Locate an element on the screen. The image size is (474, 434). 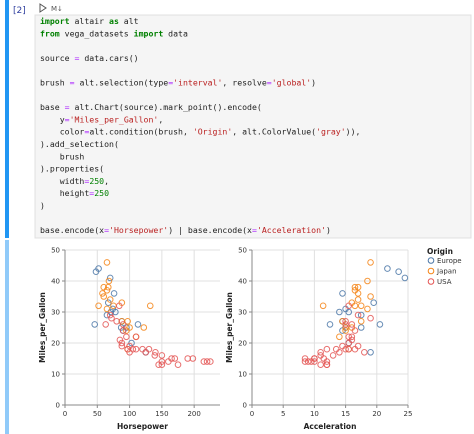
legend-label: USA is located at coordinates (444, 282).